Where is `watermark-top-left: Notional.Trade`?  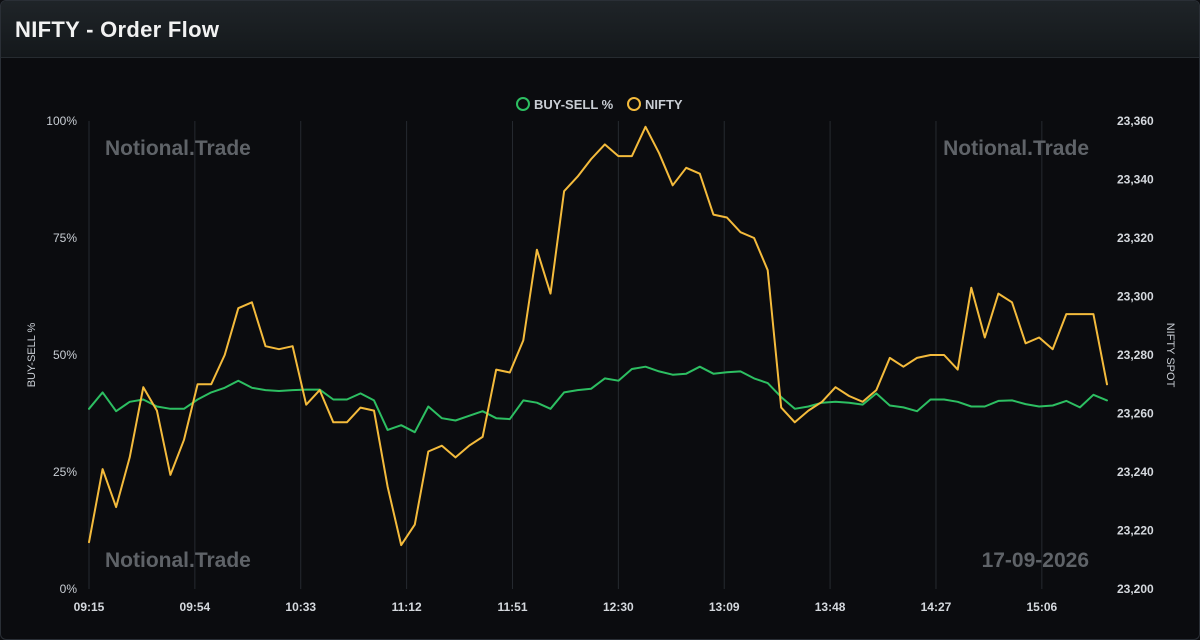
watermark-top-left: Notional.Trade is located at coordinates (178, 148).